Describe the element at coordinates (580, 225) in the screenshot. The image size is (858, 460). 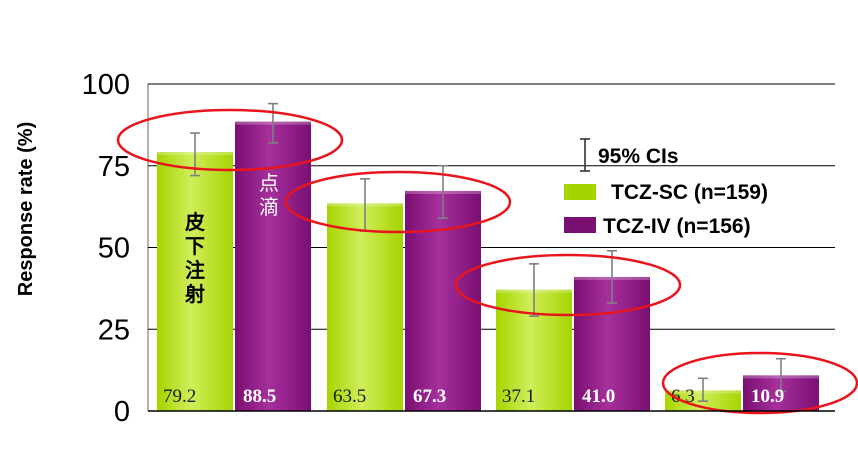
I see `legend-swatch-iv` at that location.